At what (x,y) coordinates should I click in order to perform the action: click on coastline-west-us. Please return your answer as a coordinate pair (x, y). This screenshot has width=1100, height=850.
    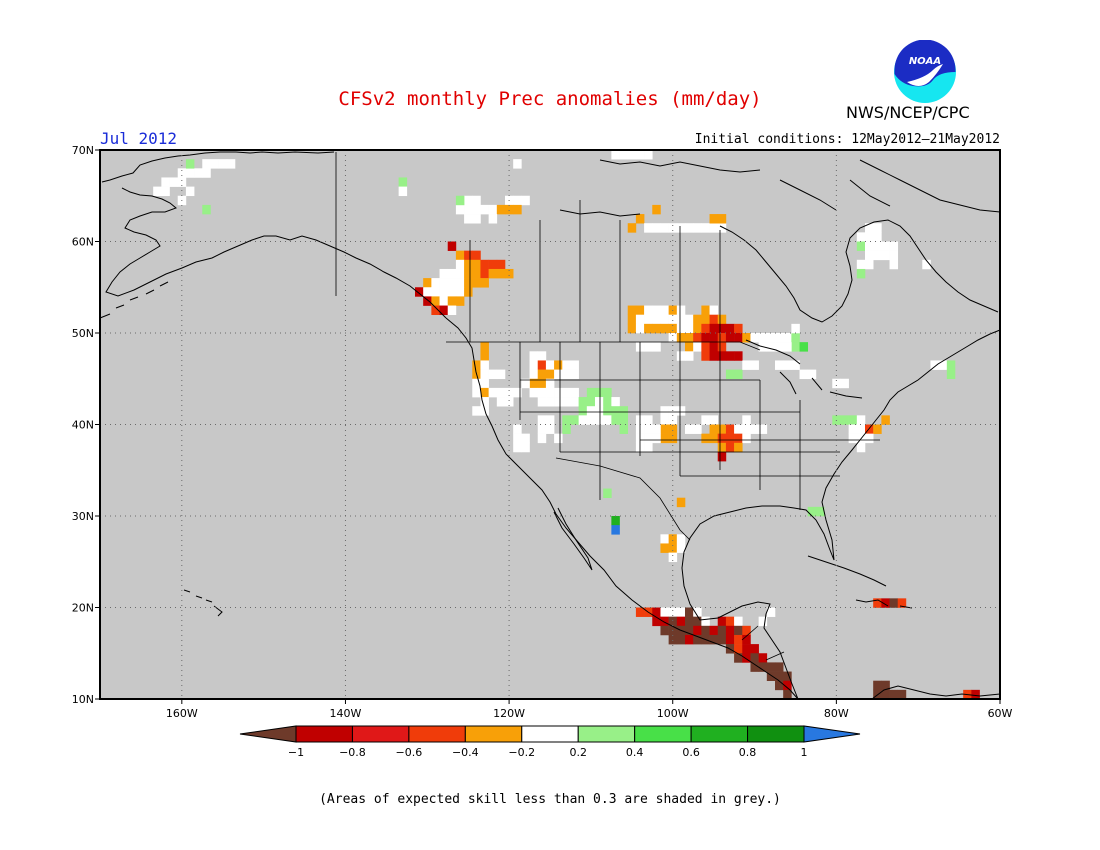
    Looking at the image, I should click on (622, 508).